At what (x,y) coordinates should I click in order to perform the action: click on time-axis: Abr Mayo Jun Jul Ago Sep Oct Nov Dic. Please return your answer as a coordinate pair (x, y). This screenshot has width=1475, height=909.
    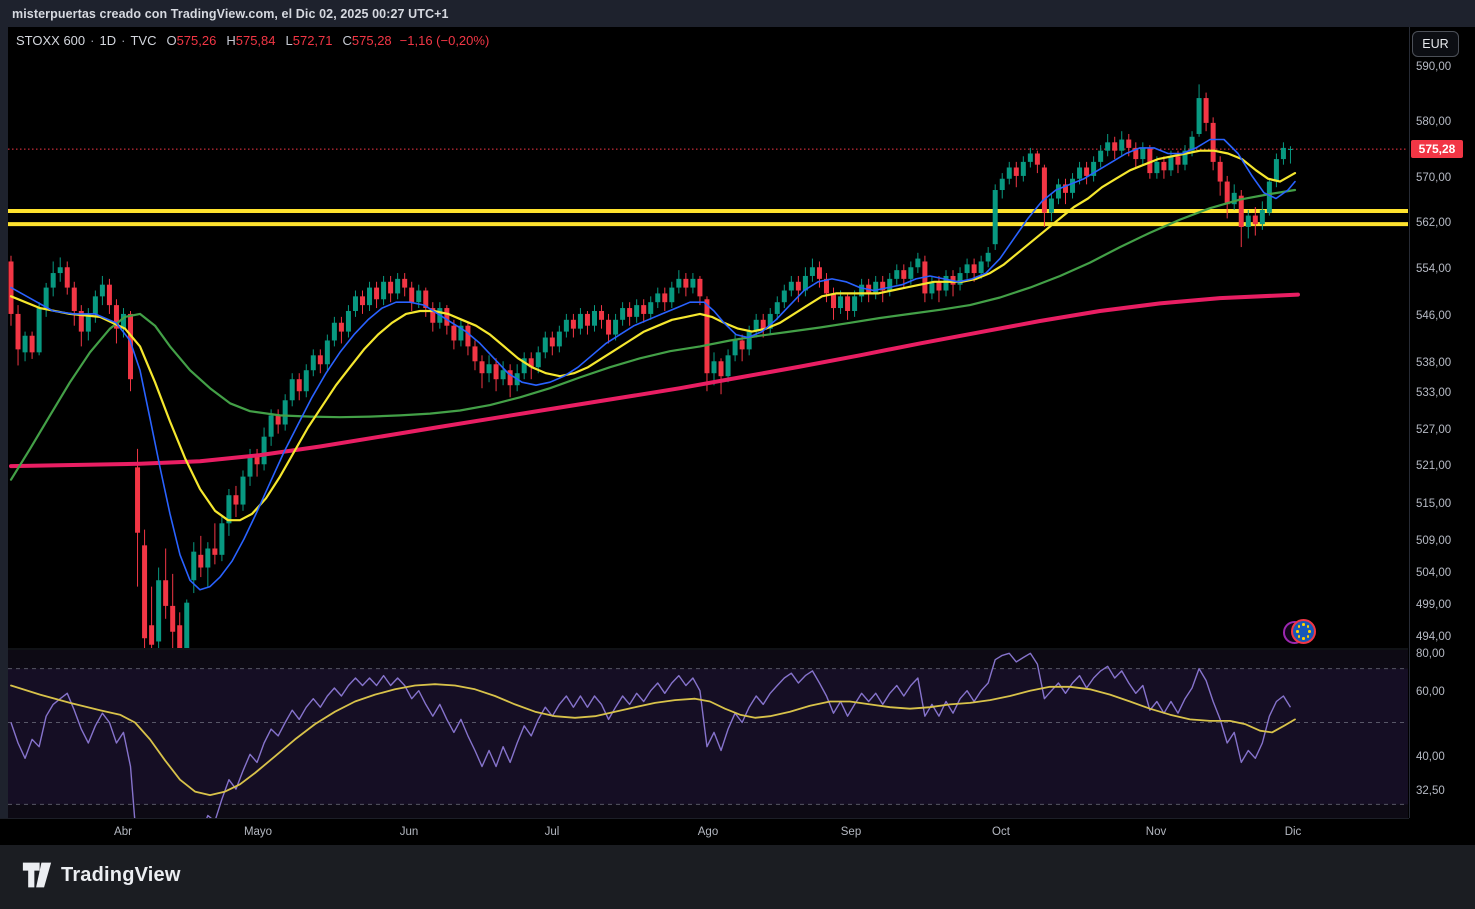
    Looking at the image, I should click on (704, 832).